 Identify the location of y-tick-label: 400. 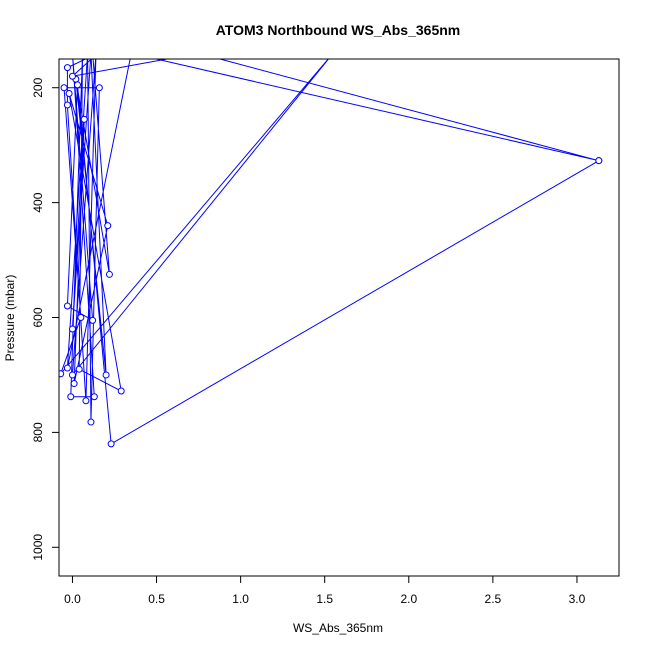
(38, 202).